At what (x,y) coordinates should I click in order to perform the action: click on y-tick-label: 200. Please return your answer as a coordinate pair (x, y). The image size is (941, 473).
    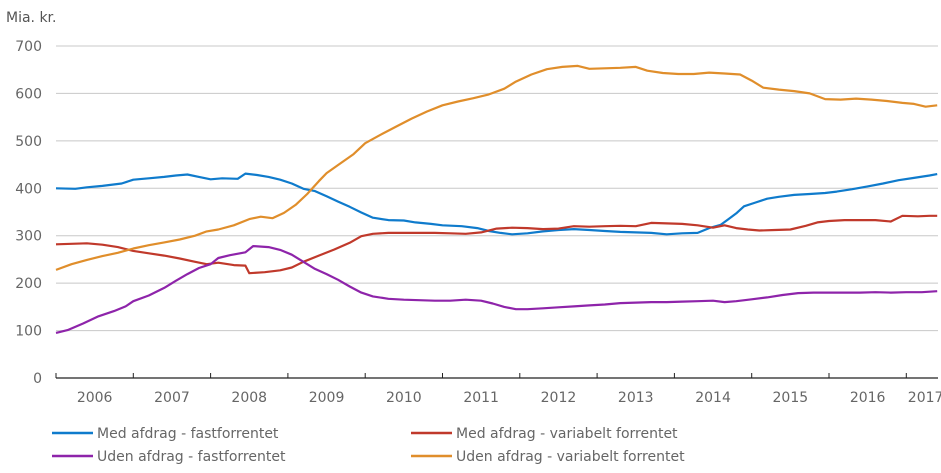
    Looking at the image, I should click on (28, 284).